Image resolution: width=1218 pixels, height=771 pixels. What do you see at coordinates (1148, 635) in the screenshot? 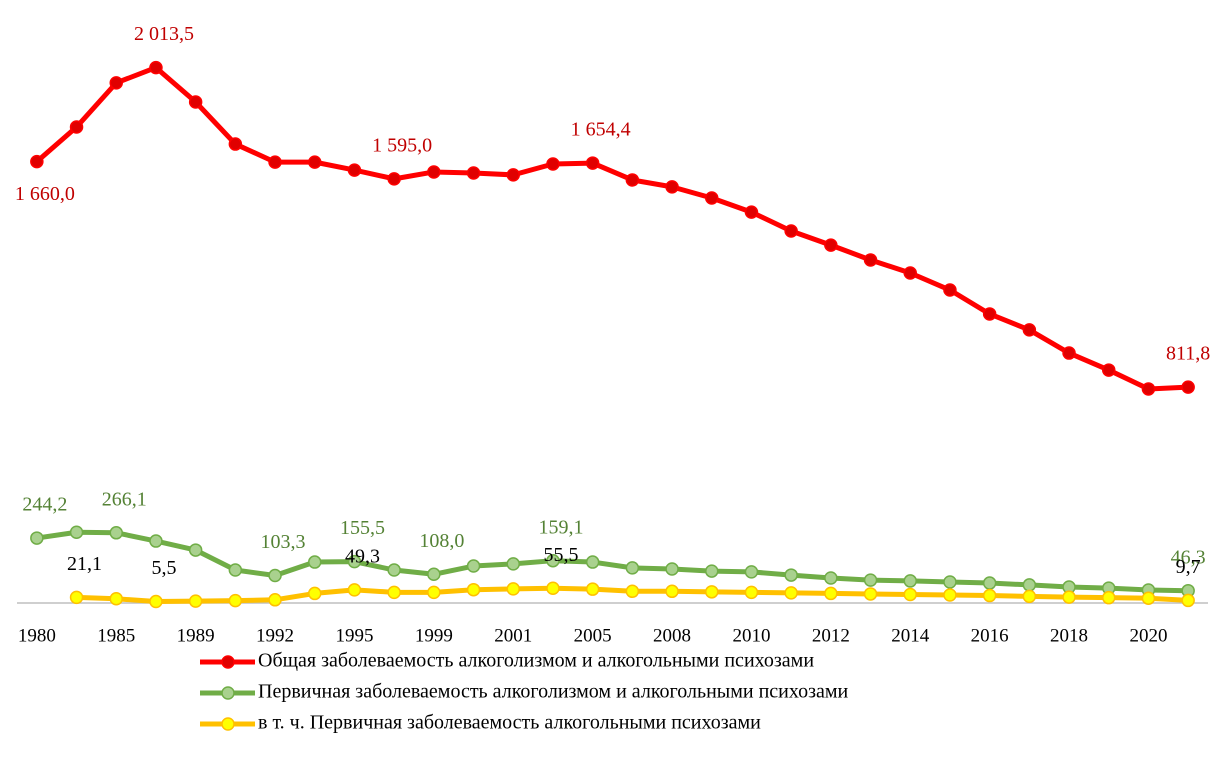
I see `x-tick-label: 2020` at bounding box center [1148, 635].